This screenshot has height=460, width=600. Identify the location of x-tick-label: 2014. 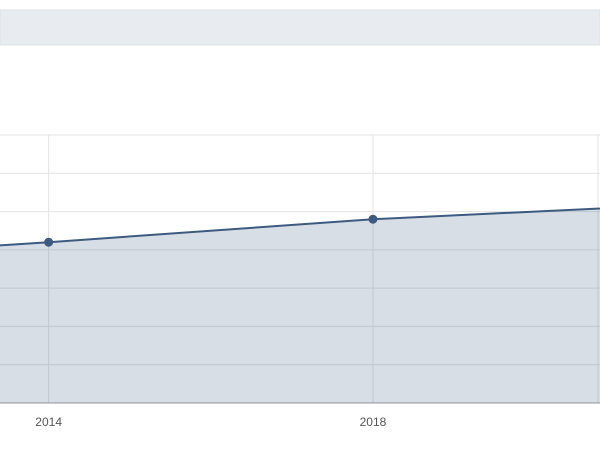
(48, 422).